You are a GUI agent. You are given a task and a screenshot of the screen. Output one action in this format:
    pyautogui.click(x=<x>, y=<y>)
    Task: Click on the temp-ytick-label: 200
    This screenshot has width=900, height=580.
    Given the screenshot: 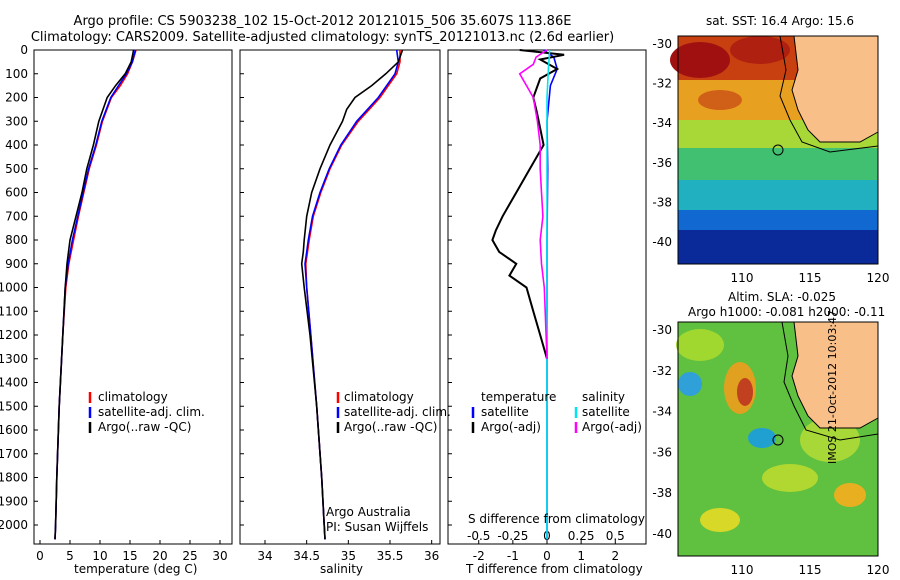 What is the action you would take?
    pyautogui.click(x=16, y=98)
    